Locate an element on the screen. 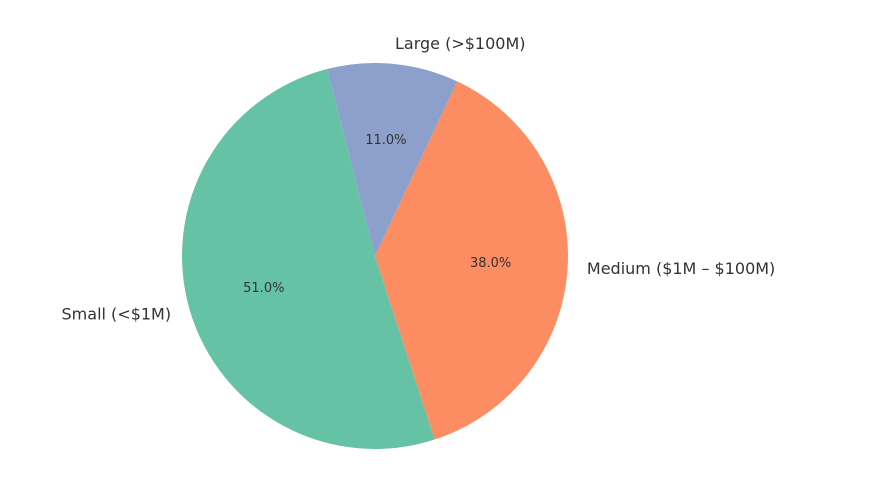 Image resolution: width=885 pixels, height=492 pixels. percent-label-small: 51.0% is located at coordinates (263, 288).